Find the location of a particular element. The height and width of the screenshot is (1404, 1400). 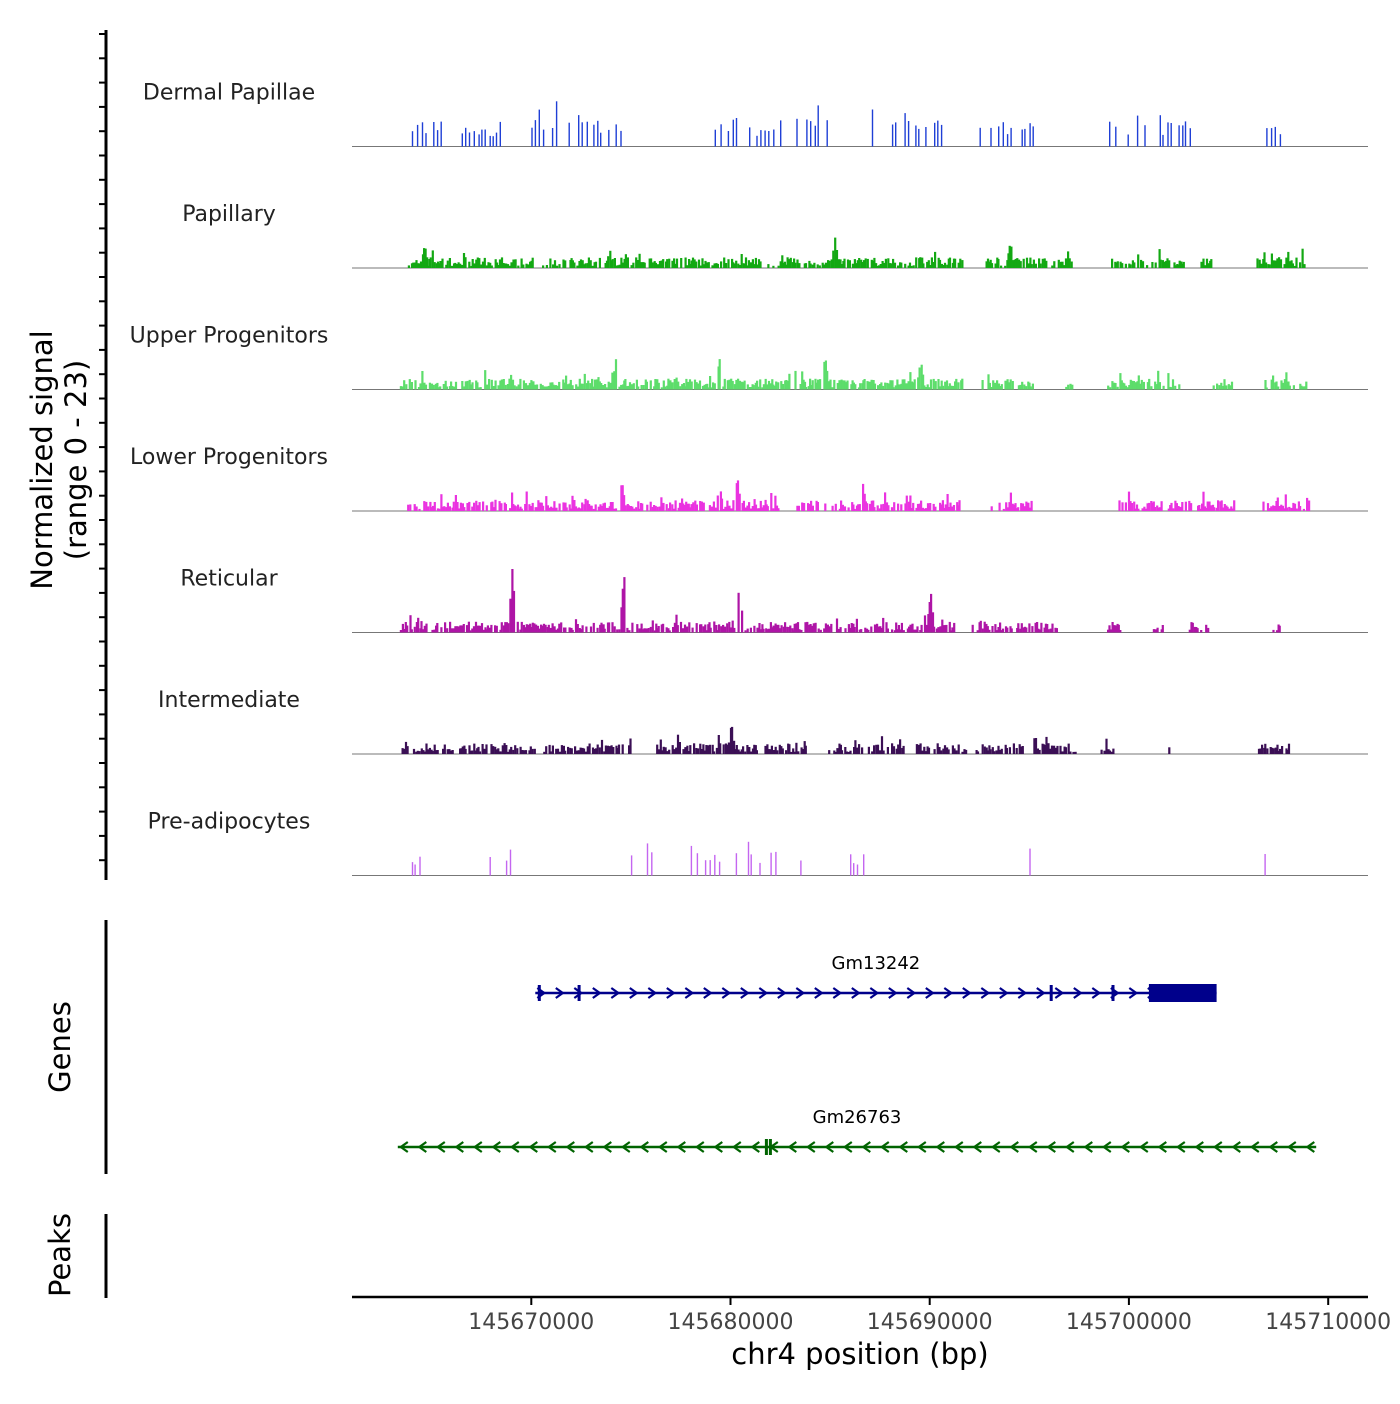

track-lower-progenitors: Lower Progenitors is located at coordinates (749, 478).